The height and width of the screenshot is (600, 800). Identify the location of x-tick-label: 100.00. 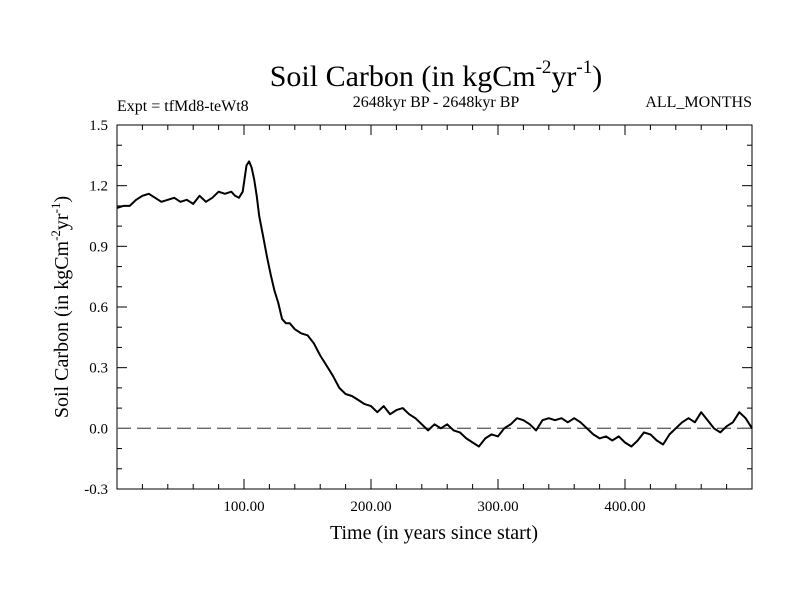
(243, 507).